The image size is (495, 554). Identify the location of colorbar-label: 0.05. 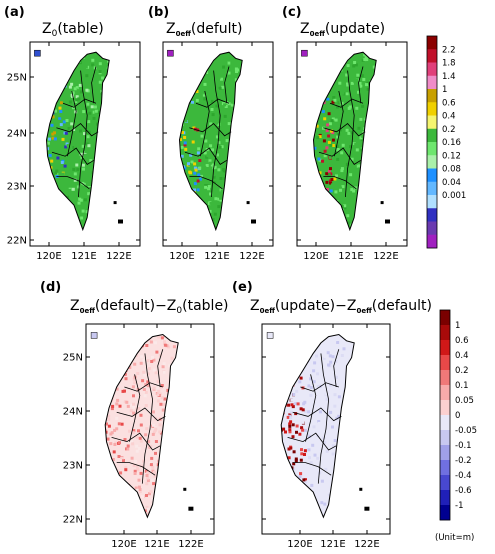
(464, 401).